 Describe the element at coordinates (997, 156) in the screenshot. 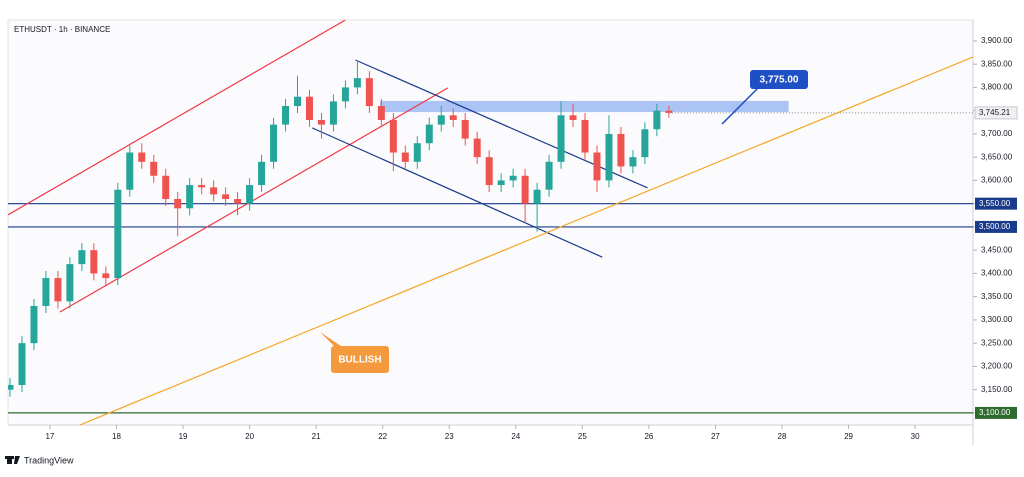

I see `y-tick-label: 3,650.00` at that location.